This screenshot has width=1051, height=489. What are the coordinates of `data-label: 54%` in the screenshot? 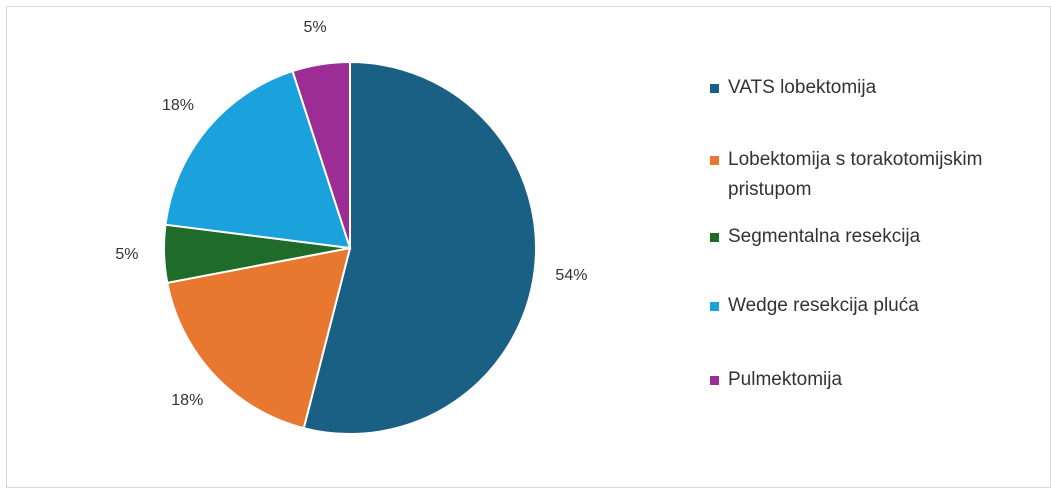 It's located at (571, 275).